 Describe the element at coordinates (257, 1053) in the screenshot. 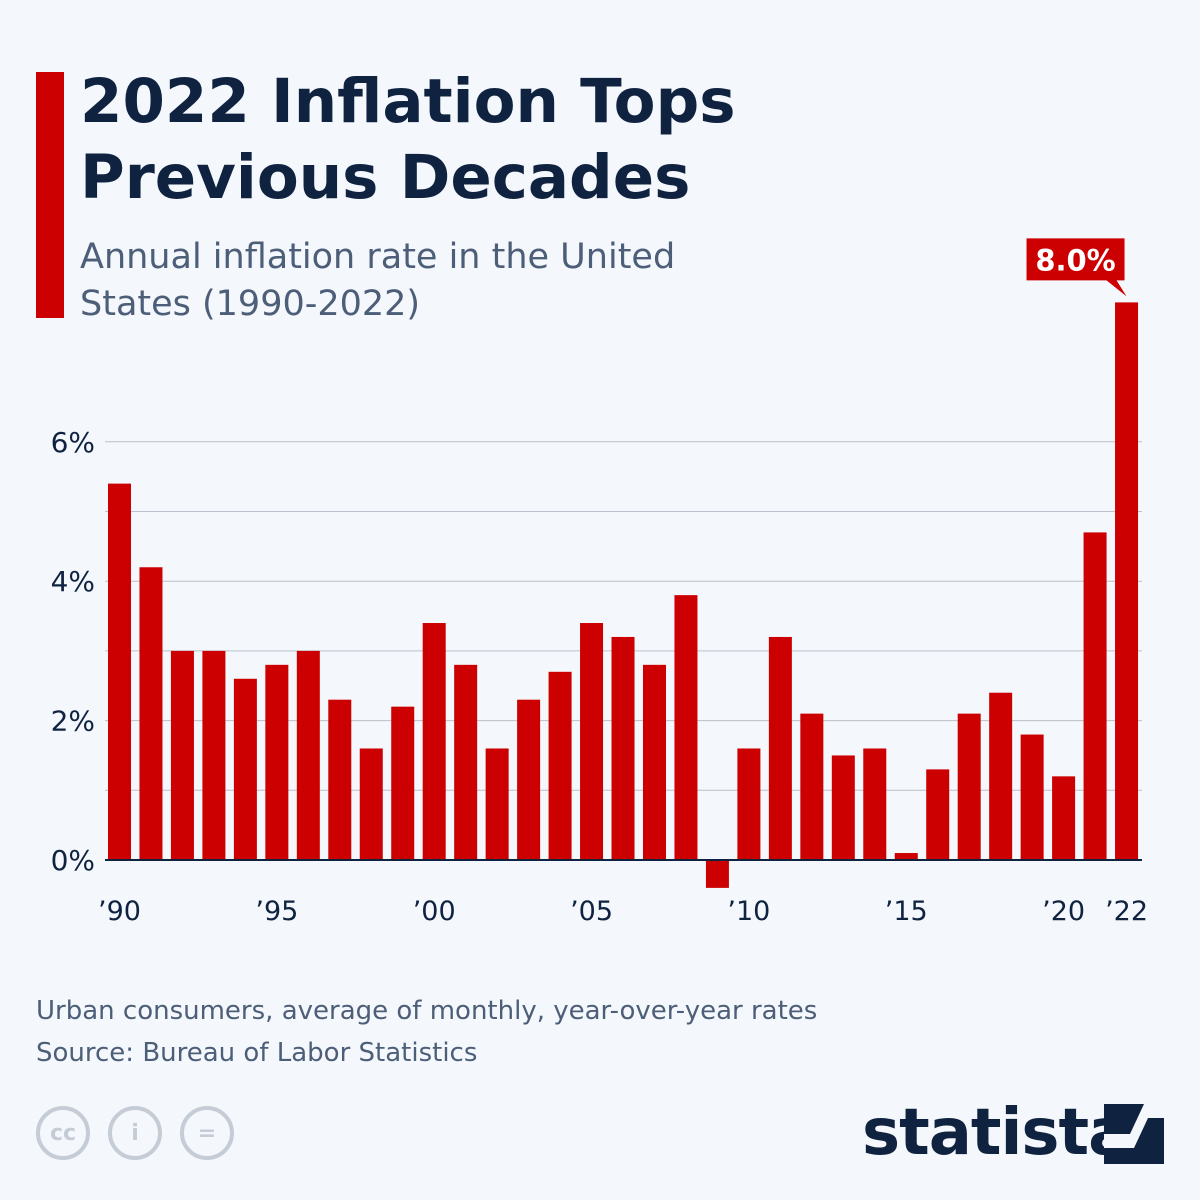

I see `source-text: Source: Bureau of Labor Statistics` at that location.